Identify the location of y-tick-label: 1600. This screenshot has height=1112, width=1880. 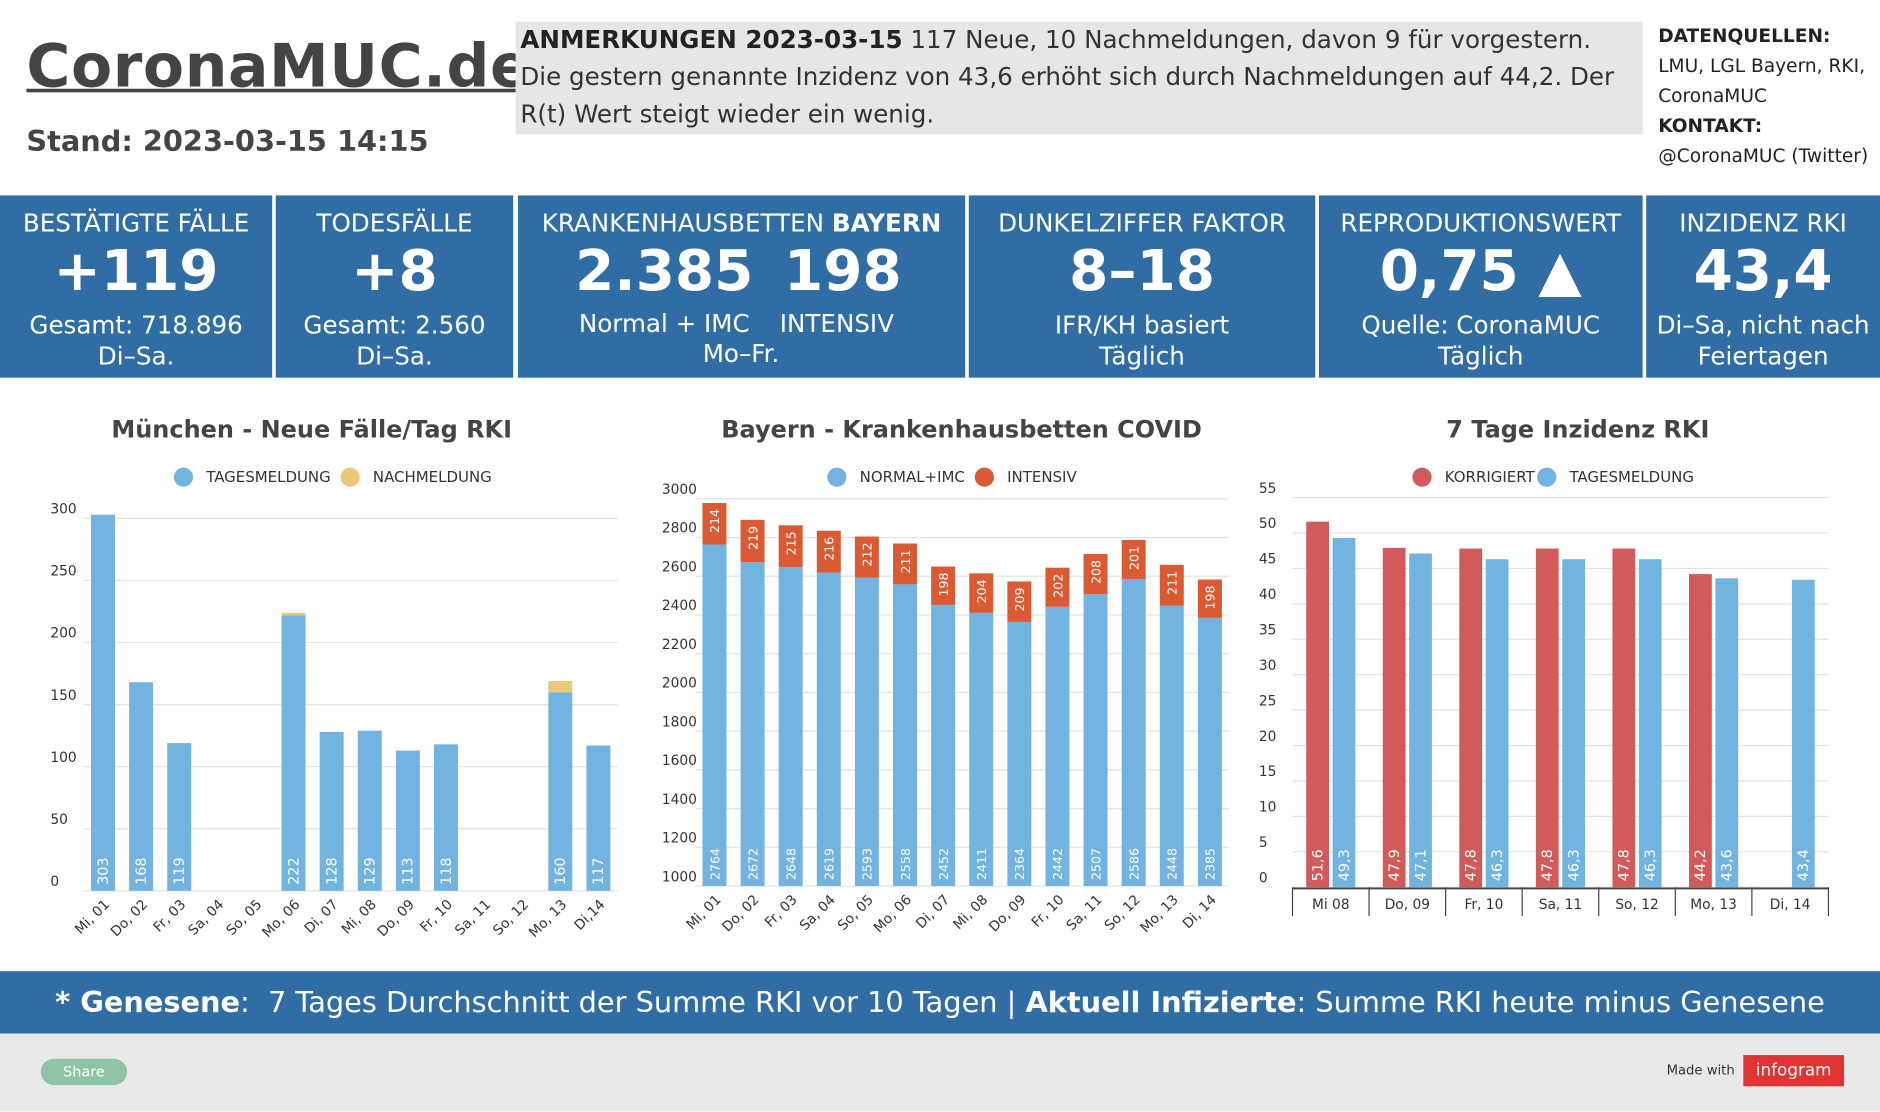
(679, 761).